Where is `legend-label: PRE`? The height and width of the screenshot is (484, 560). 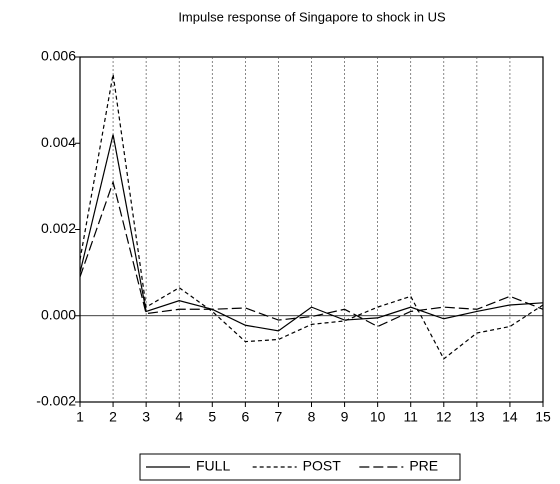 legend-label: PRE is located at coordinates (423, 466).